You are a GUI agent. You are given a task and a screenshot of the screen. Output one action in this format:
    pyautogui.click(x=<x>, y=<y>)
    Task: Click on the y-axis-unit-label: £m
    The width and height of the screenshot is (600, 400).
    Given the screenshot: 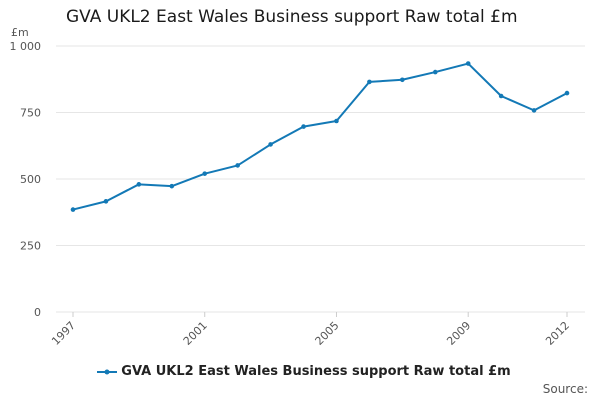 What is the action you would take?
    pyautogui.click(x=20, y=32)
    